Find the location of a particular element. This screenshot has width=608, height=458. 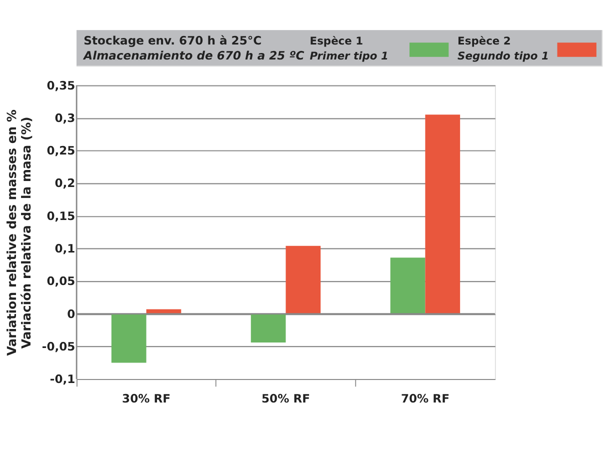

legend-label: Espèce 1 Primer tipo 1 is located at coordinates (349, 48).